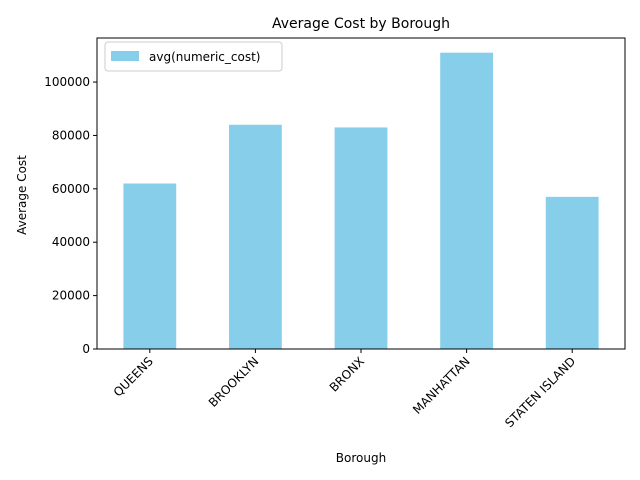 This screenshot has width=640, height=480. Describe the element at coordinates (71, 135) in the screenshot. I see `y-tick-label: 80000` at that location.